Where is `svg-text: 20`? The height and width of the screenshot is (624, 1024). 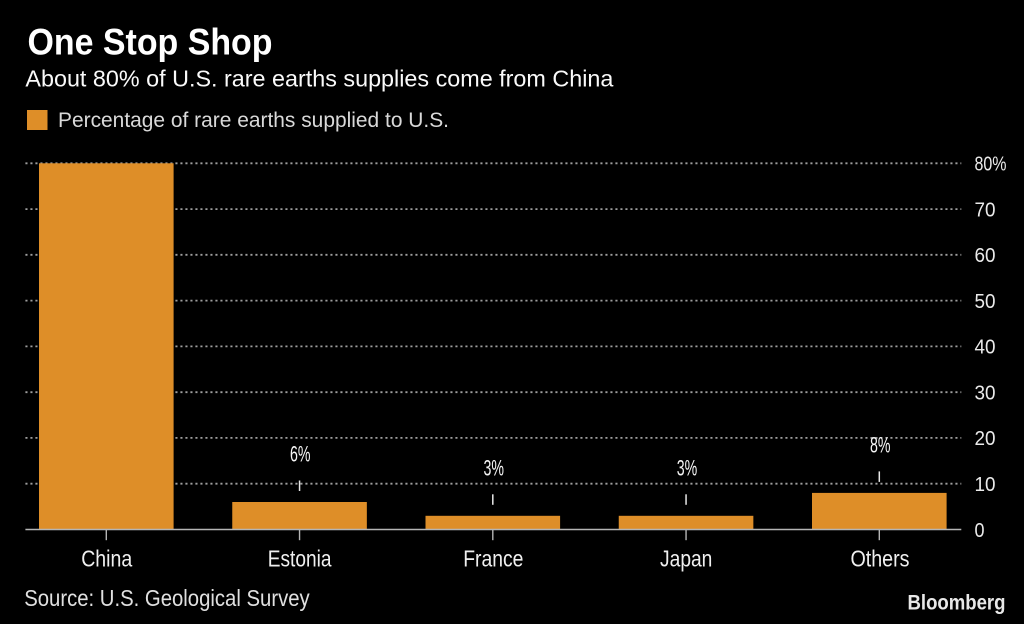
svg-text: 20 is located at coordinates (985, 439).